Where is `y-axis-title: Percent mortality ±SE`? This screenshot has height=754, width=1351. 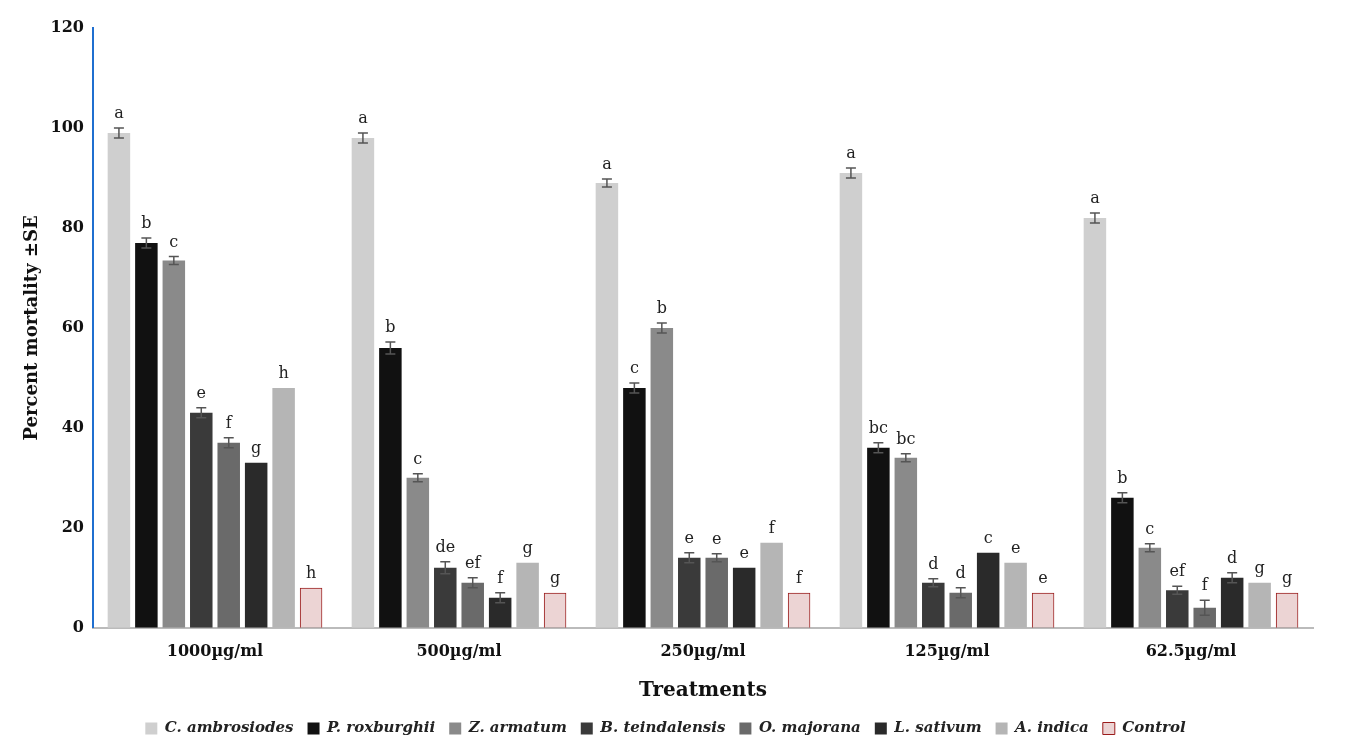 y-axis-title: Percent mortality ±SE is located at coordinates (31, 328).